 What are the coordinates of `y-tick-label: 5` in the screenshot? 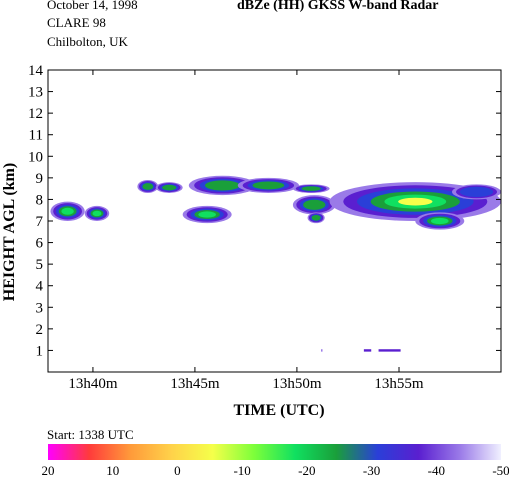 It's located at (40, 265).